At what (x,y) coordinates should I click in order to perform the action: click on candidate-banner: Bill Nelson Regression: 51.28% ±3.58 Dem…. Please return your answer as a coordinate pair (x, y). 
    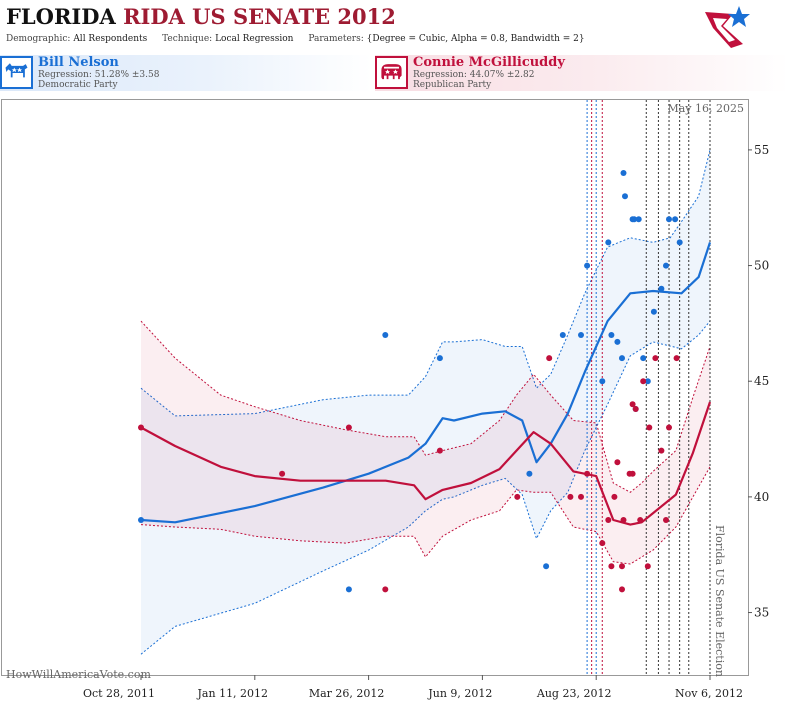
    Looking at the image, I should click on (394, 74).